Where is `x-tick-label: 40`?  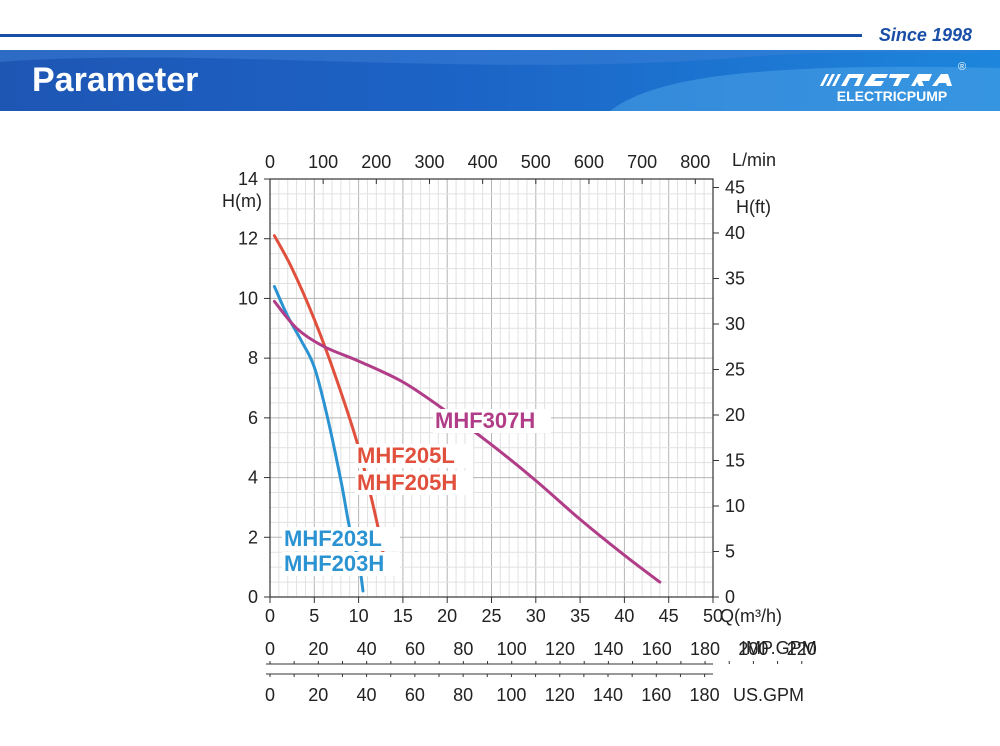 x-tick-label: 40 is located at coordinates (624, 616).